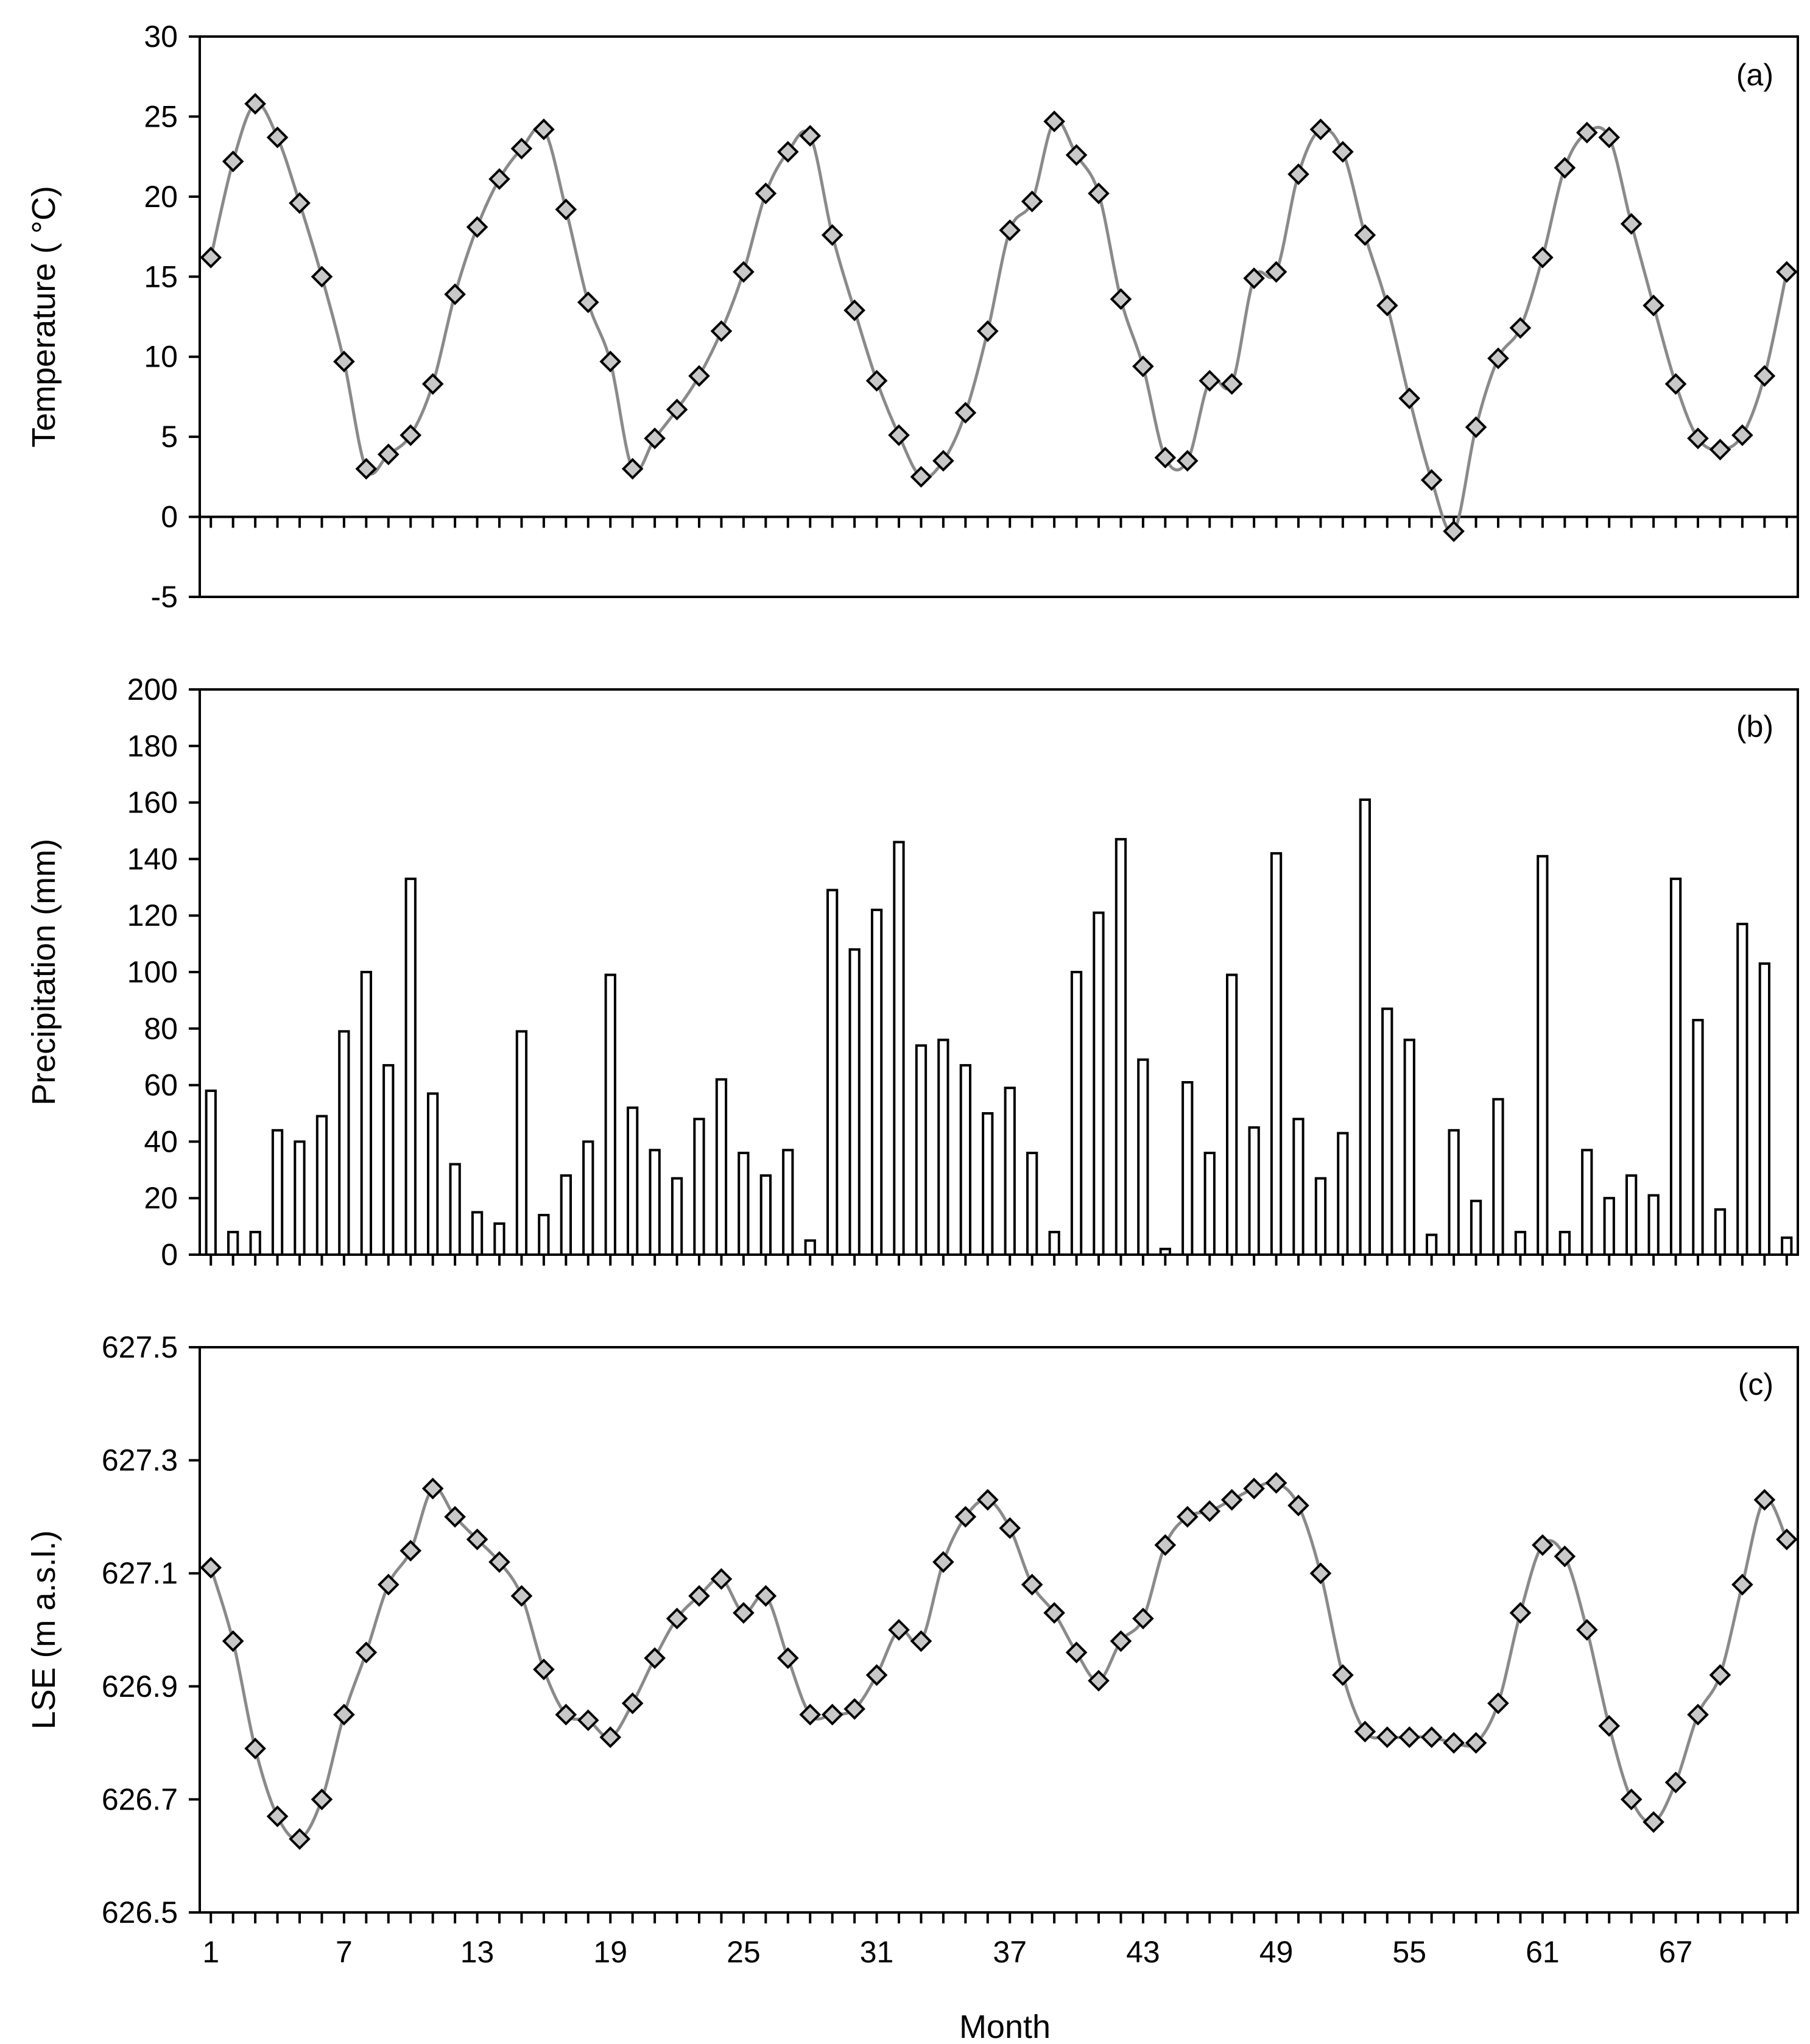 The height and width of the screenshot is (2044, 1810). Describe the element at coordinates (477, 1952) in the screenshot. I see `x-tick-label: 13` at that location.